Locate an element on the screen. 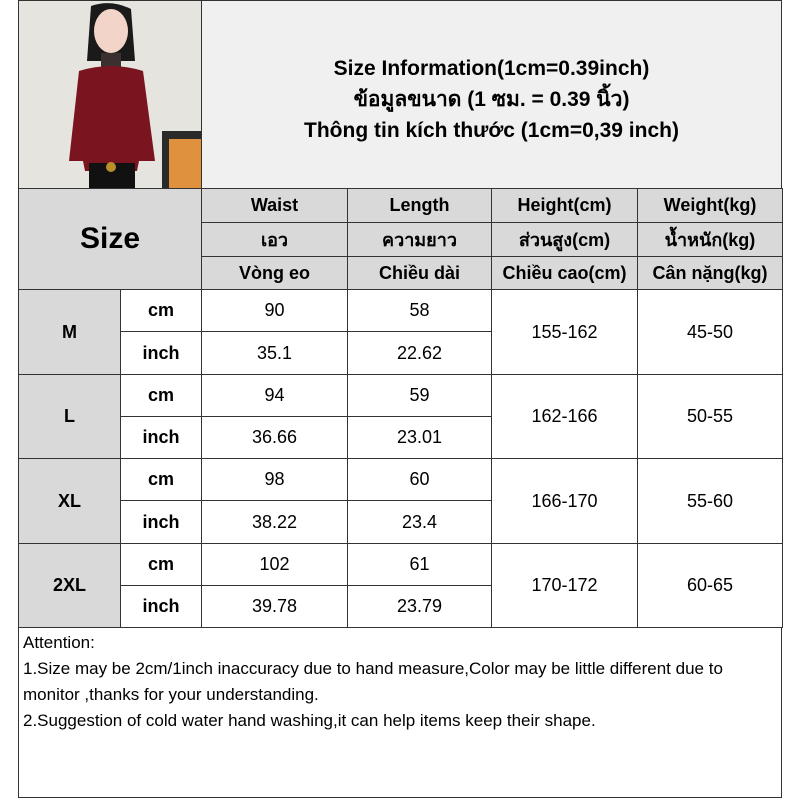 The width and height of the screenshot is (800, 800). weight-cell: 60-65 is located at coordinates (710, 585).